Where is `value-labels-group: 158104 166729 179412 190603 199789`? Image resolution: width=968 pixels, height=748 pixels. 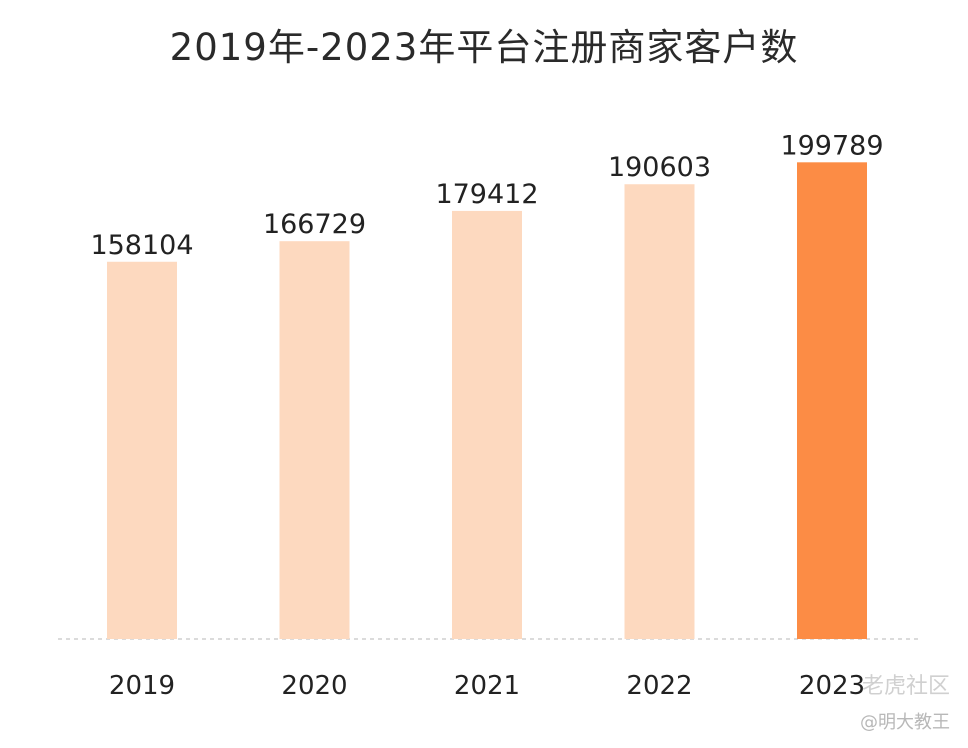 value-labels-group: 158104 166729 179412 190603 199789 is located at coordinates (486, 195).